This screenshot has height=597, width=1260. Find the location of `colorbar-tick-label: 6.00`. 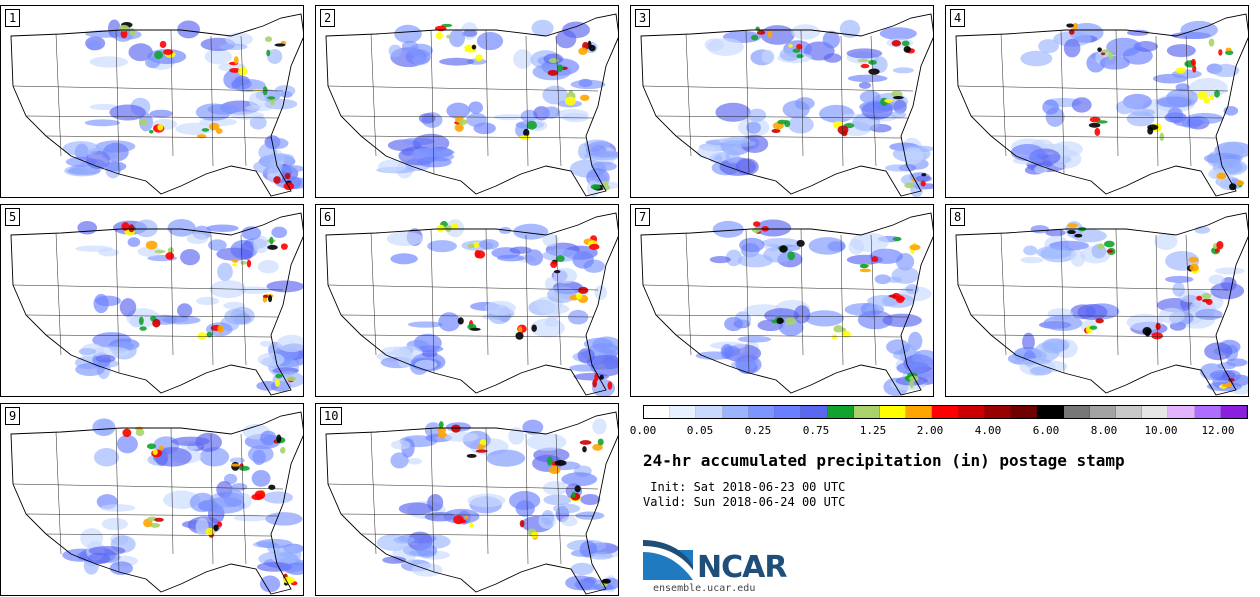

colorbar-tick-label: 6.00 is located at coordinates (1046, 430).